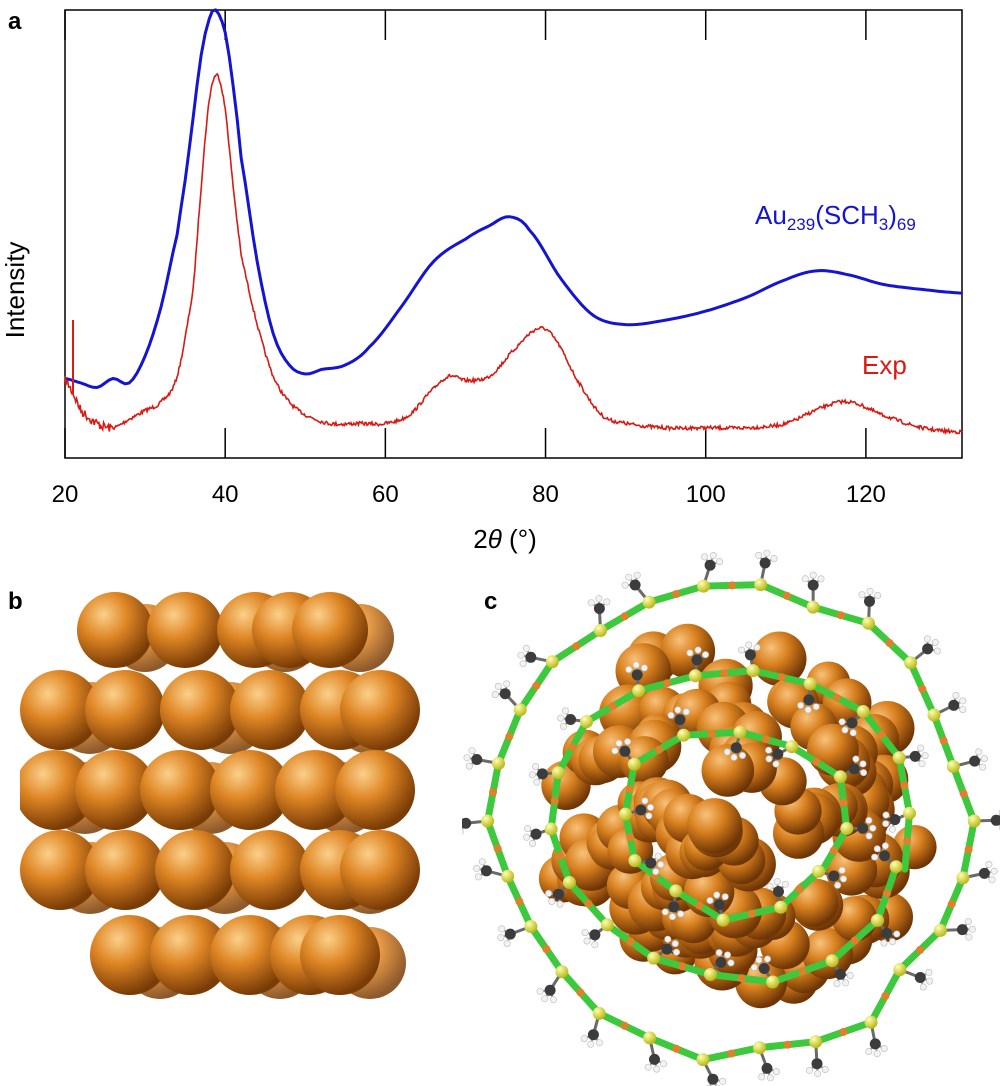 Image resolution: width=1000 pixels, height=1086 pixels. What do you see at coordinates (15, 601) in the screenshot?
I see `panel-letter-b: b` at bounding box center [15, 601].